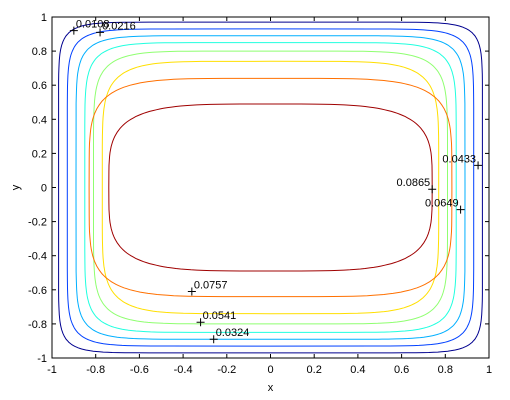 This screenshot has height=400, width=510. Describe the element at coordinates (39, 154) in the screenshot. I see `y-tick-label: 0.2` at that location.